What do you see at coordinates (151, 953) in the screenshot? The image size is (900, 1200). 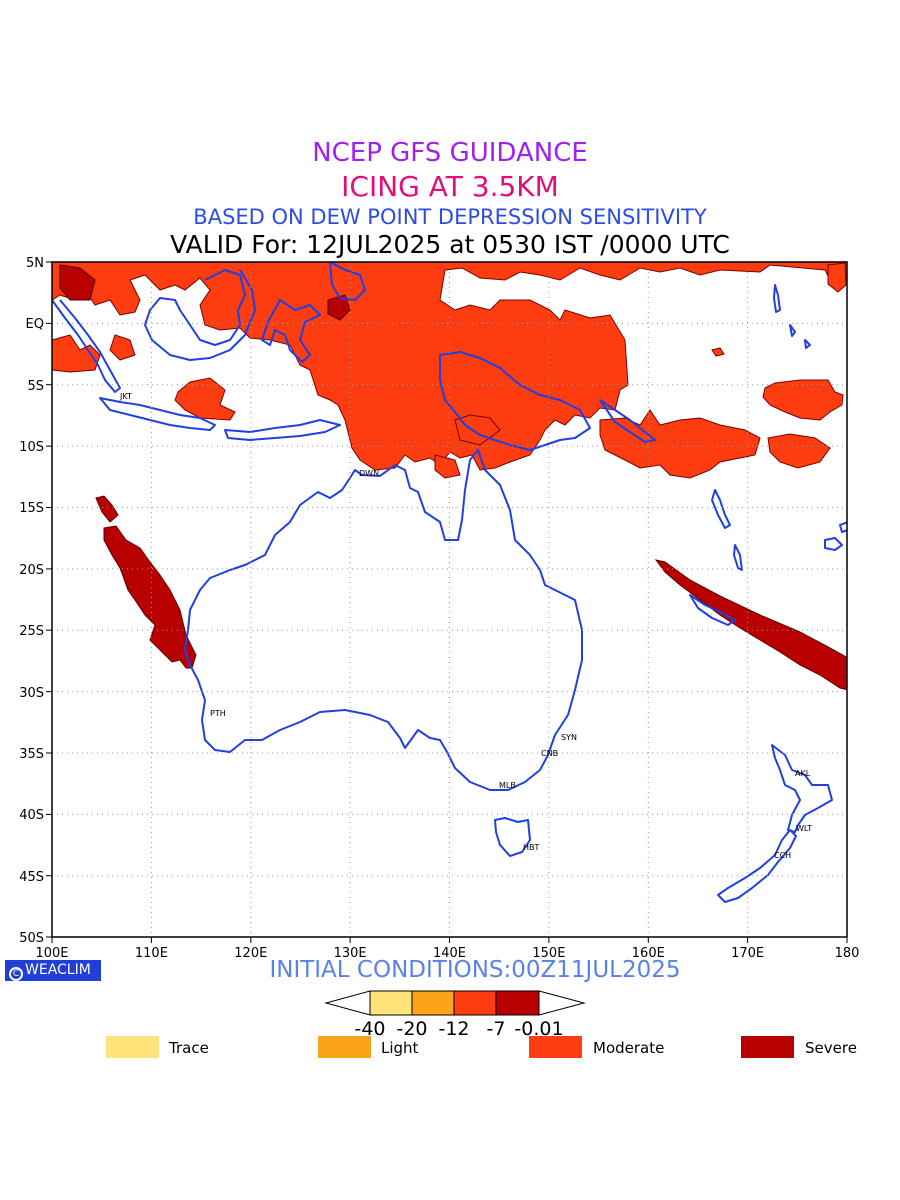 I see `x-tick-label: 110E` at bounding box center [151, 953].